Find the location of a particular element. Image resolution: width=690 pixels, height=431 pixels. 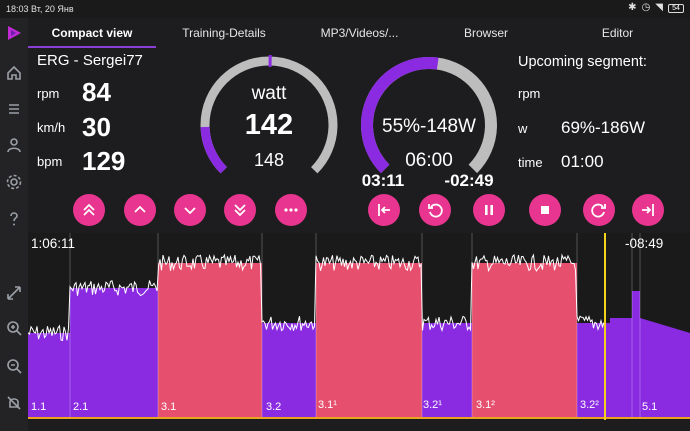

segment-elapsed: 03:11 is located at coordinates (383, 180).